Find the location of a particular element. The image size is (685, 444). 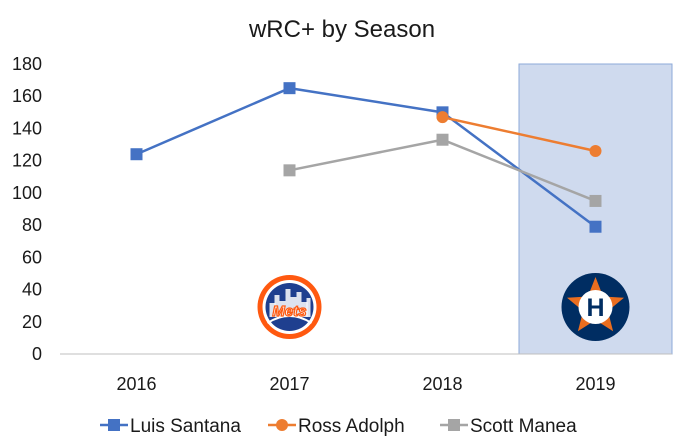

mets-logo-icon: Mets is located at coordinates (289, 307).